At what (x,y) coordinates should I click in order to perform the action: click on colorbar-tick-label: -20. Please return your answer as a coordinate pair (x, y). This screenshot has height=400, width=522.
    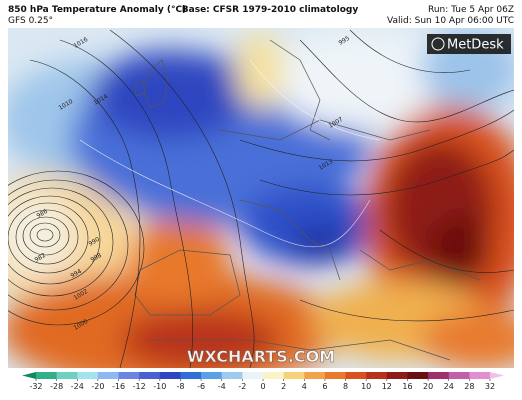
    Looking at the image, I should click on (97, 386).